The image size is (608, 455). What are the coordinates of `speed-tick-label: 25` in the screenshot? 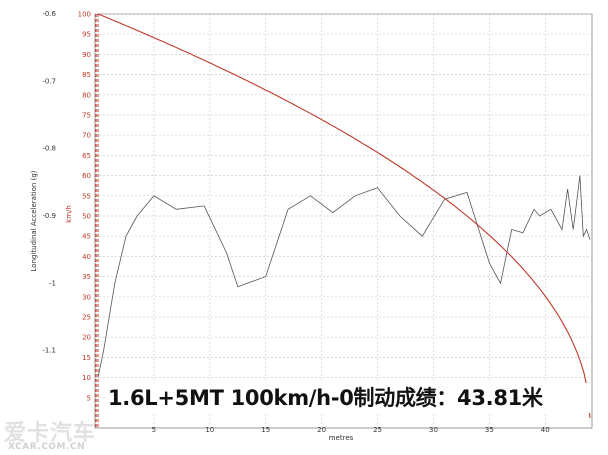 It's located at (86, 318).